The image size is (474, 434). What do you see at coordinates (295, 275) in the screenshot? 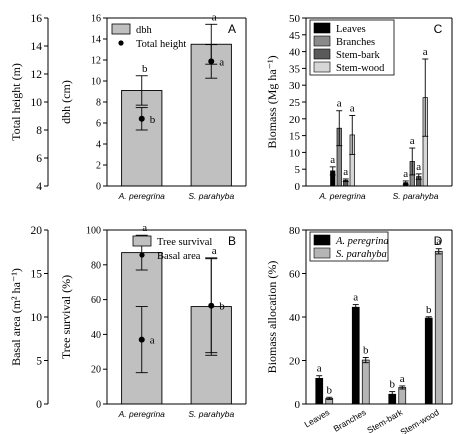
I see `y-tick-label: 60` at bounding box center [295, 275].